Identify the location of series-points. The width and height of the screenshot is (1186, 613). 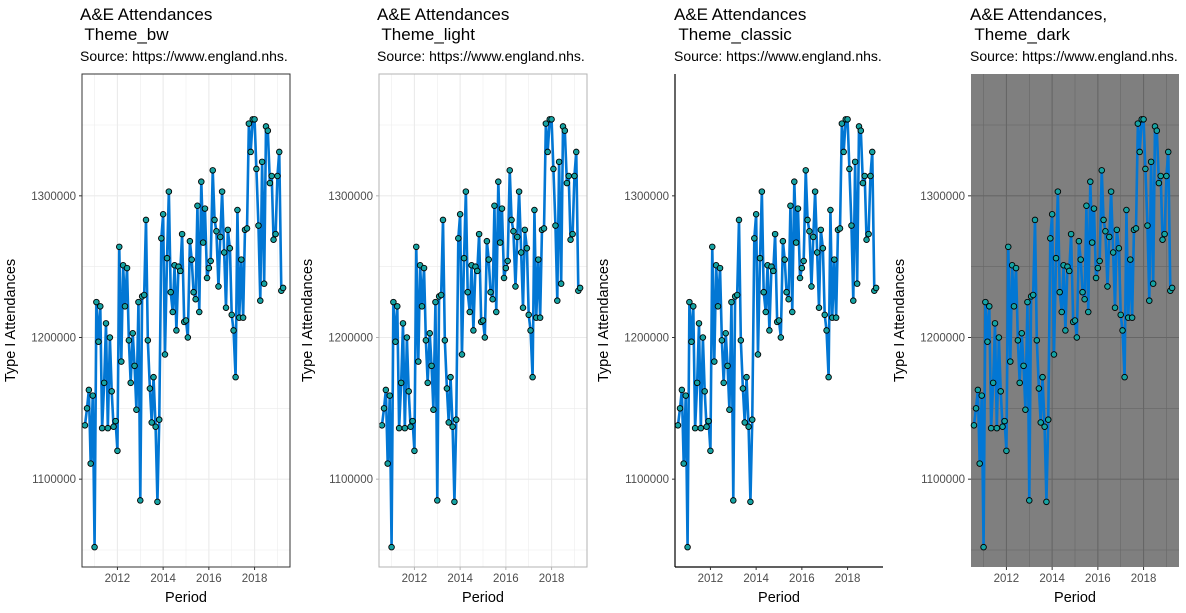
(481, 333).